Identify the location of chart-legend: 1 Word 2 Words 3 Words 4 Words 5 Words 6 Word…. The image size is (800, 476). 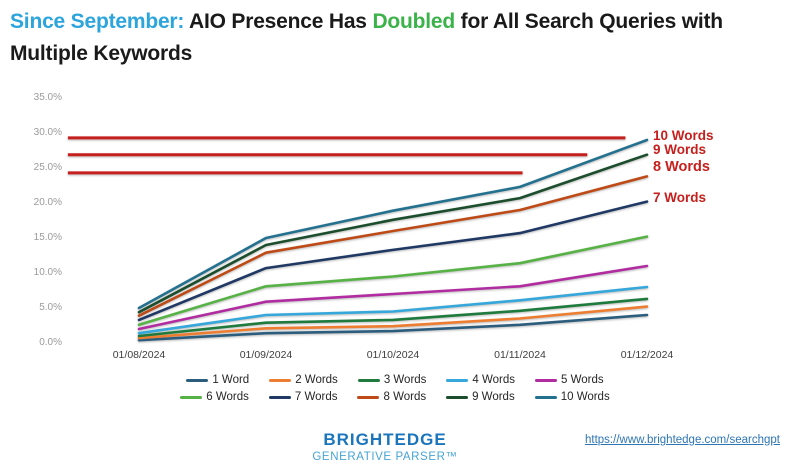
(395, 388).